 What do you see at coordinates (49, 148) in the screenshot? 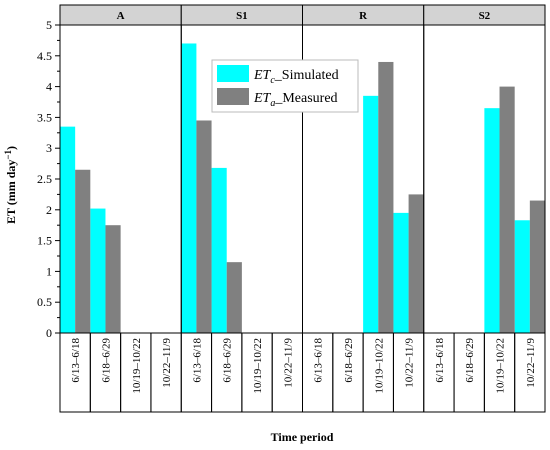
I see `y-tick-label: 3` at bounding box center [49, 148].